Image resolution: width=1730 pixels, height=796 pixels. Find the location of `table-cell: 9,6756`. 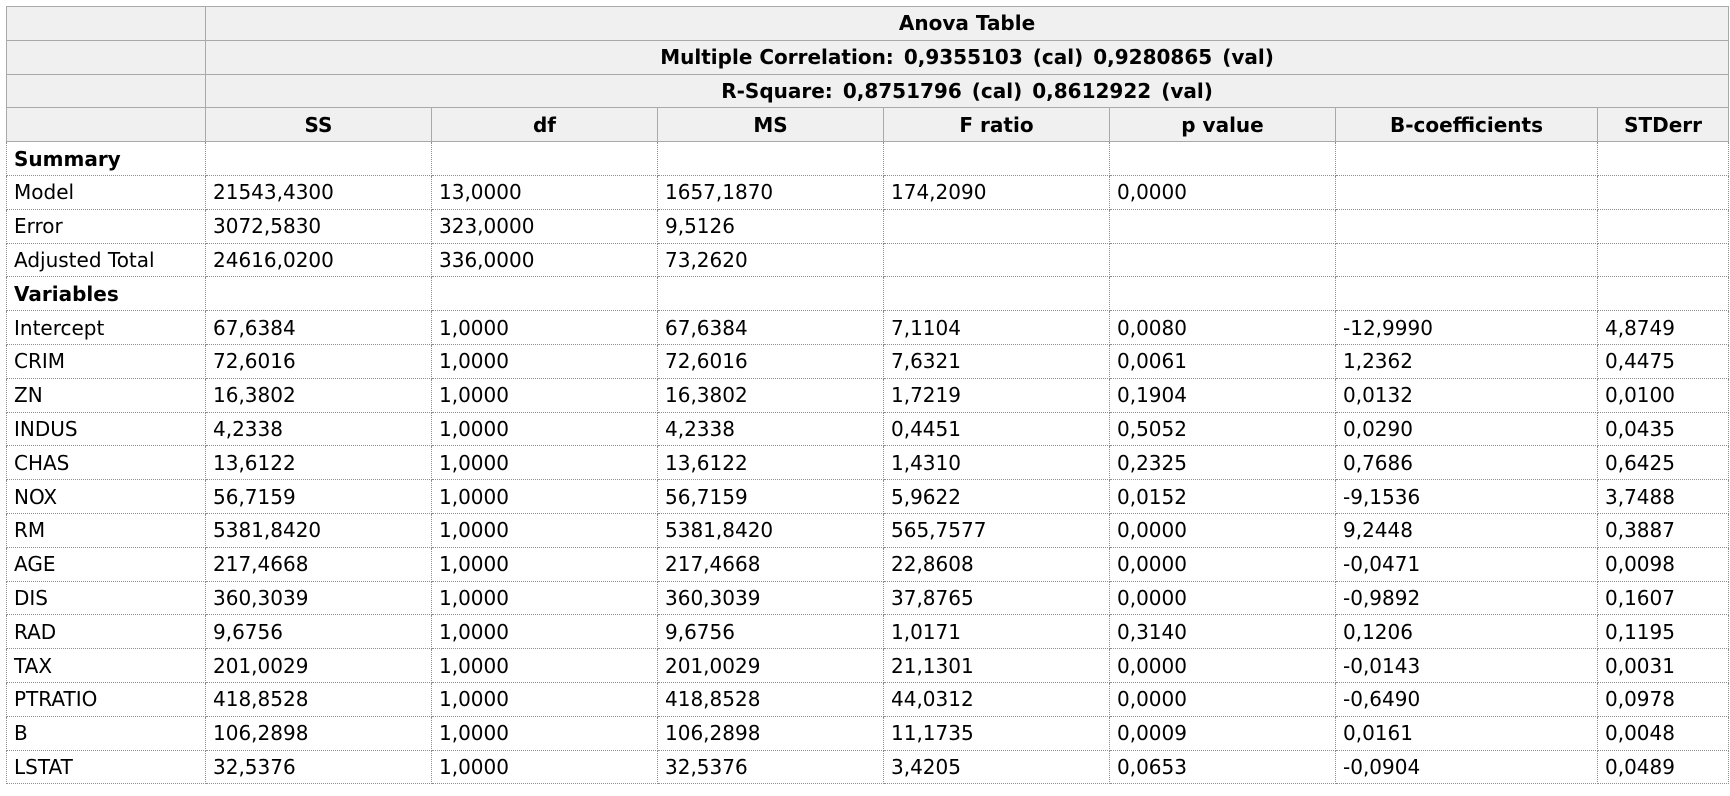

table-cell: 9,6756 is located at coordinates (770, 632).